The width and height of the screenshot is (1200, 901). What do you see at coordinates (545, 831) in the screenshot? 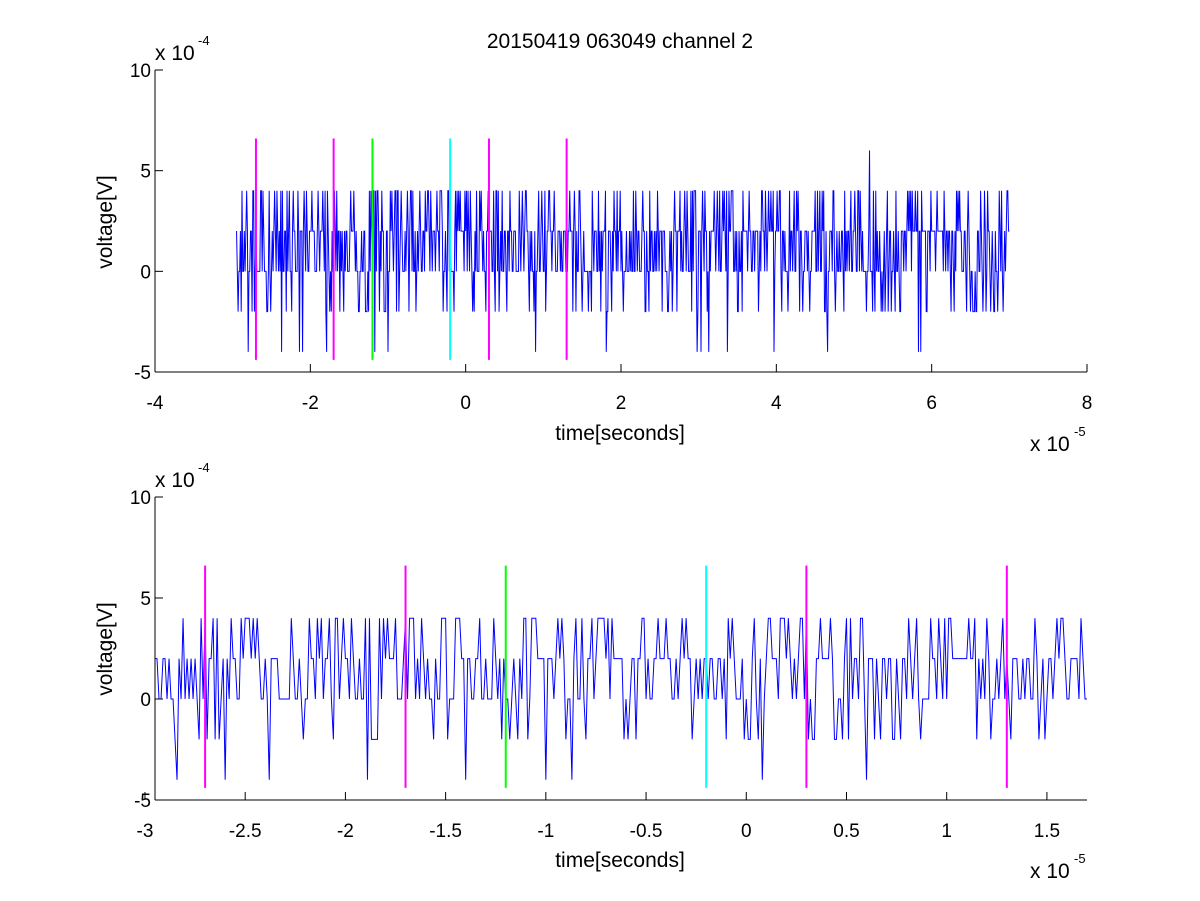
I see `bottom-x-tick-label: -1` at bounding box center [545, 831].